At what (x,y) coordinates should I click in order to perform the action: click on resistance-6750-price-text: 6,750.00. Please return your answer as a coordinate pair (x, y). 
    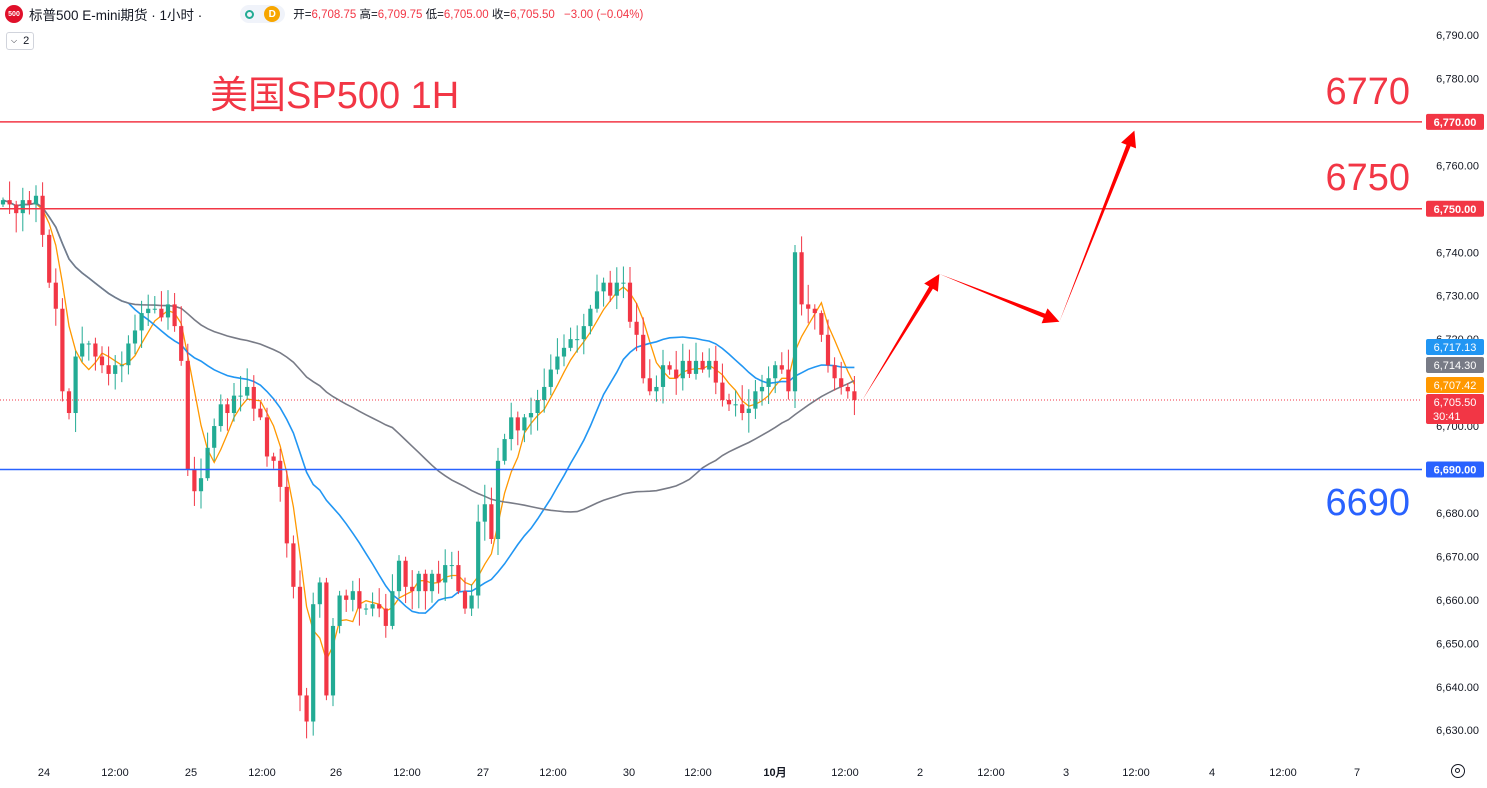
    Looking at the image, I should click on (1455, 210).